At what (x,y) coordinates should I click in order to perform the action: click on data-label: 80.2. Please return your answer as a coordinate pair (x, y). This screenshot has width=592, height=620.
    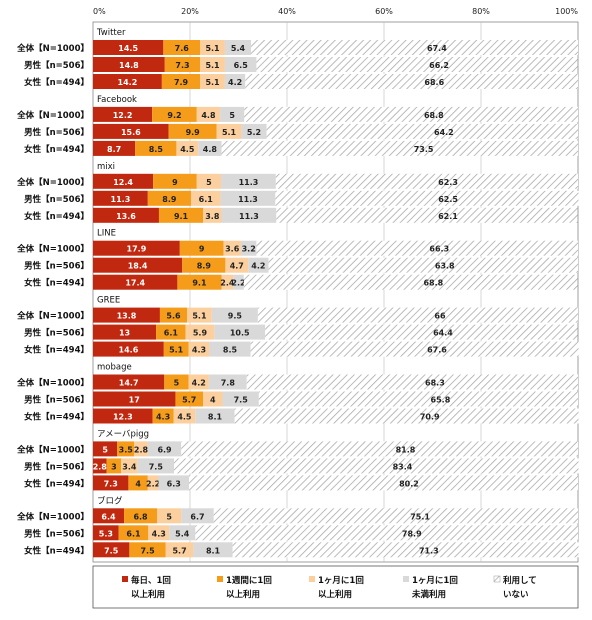
    Looking at the image, I should click on (409, 483).